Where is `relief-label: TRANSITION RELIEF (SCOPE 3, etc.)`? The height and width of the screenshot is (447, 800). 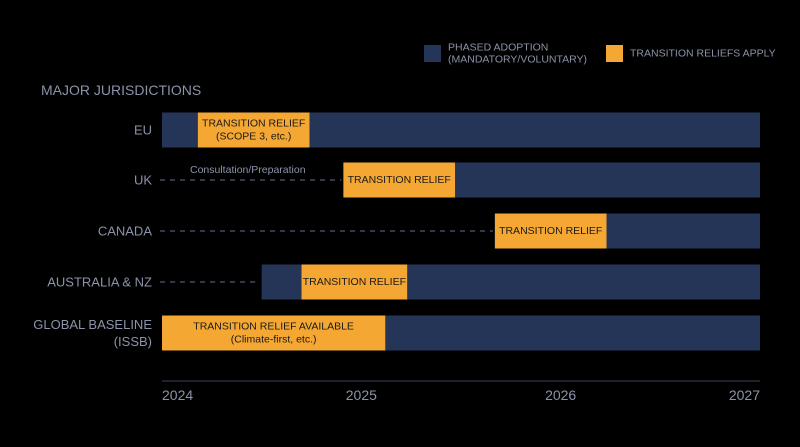 relief-label: TRANSITION RELIEF (SCOPE 3, etc.) is located at coordinates (253, 130).